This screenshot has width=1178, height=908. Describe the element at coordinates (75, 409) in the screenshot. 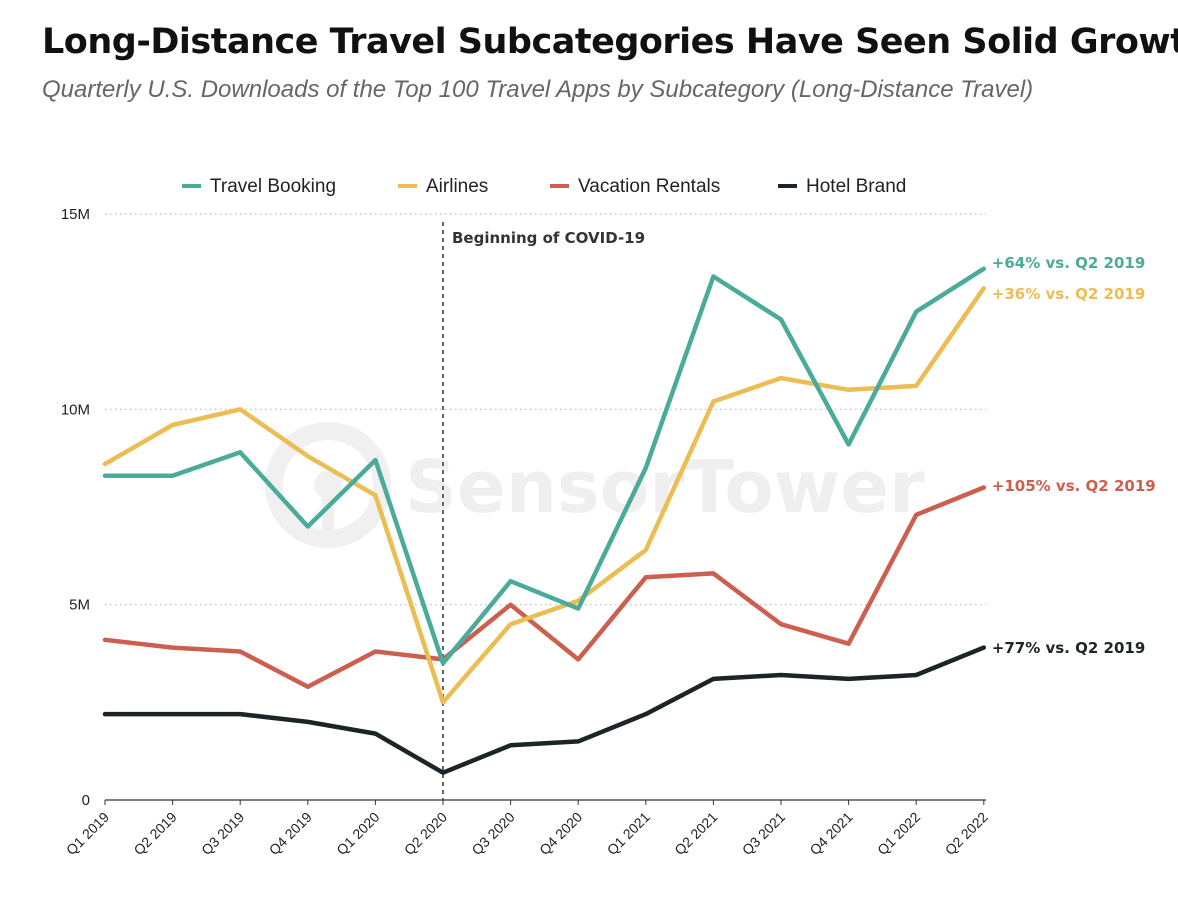

I see `y-tick-label: 10M` at that location.